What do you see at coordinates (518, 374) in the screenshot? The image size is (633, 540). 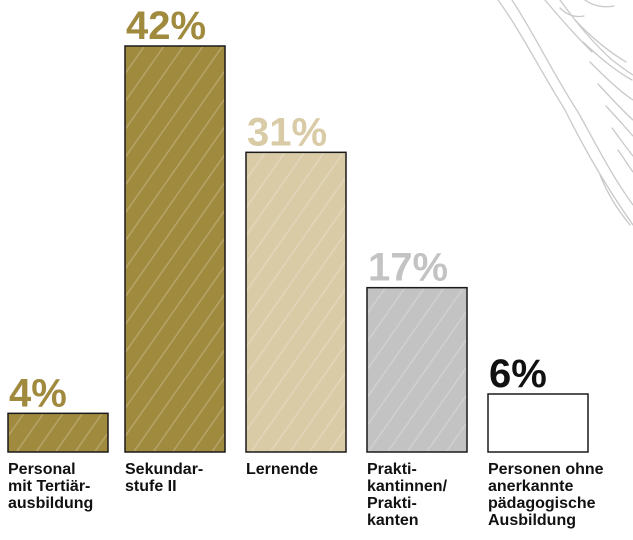 I see `value-label-5: 6%` at bounding box center [518, 374].